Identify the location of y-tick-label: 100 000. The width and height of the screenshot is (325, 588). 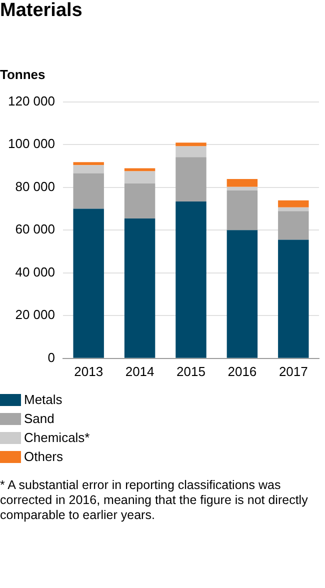
(31, 144).